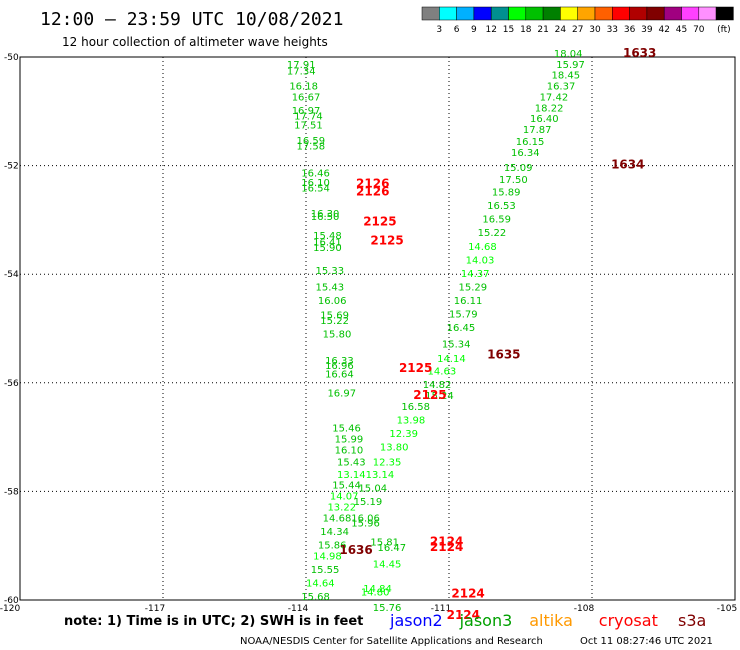 The height and width of the screenshot is (650, 740). Describe the element at coordinates (663, 30) in the screenshot. I see `color-scale-tick: 42` at that location.